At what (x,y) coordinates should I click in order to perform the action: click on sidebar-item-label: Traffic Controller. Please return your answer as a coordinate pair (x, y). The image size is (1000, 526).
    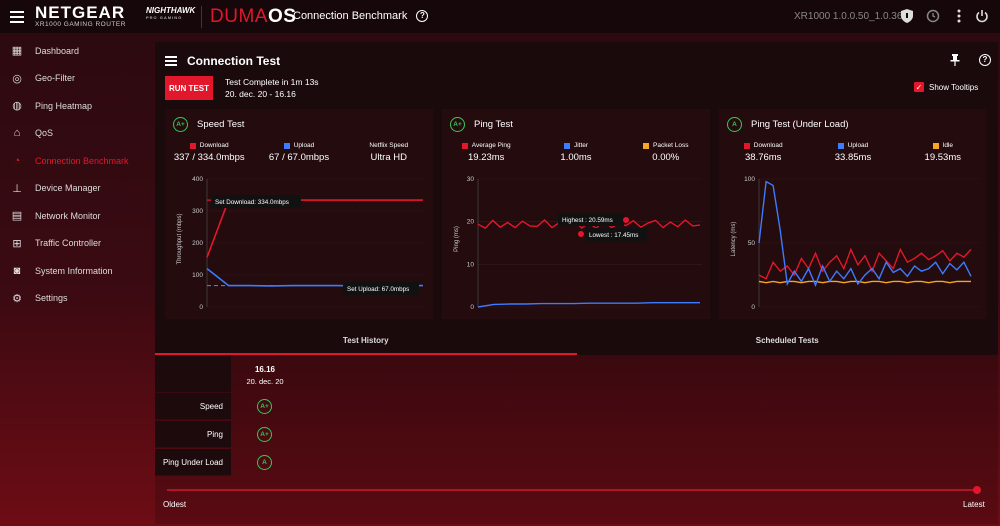
    Looking at the image, I should click on (68, 243).